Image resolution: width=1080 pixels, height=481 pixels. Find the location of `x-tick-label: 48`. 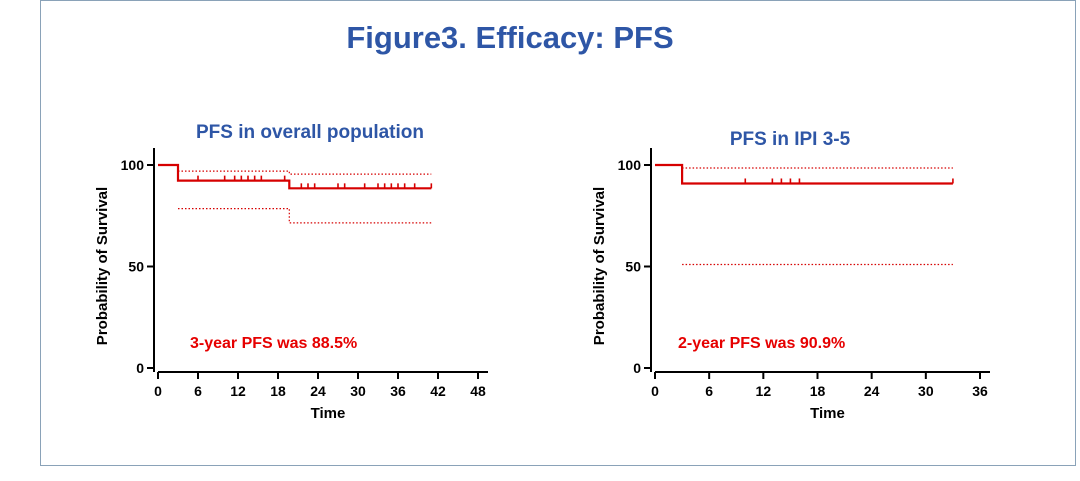

x-tick-label: 48 is located at coordinates (478, 391).